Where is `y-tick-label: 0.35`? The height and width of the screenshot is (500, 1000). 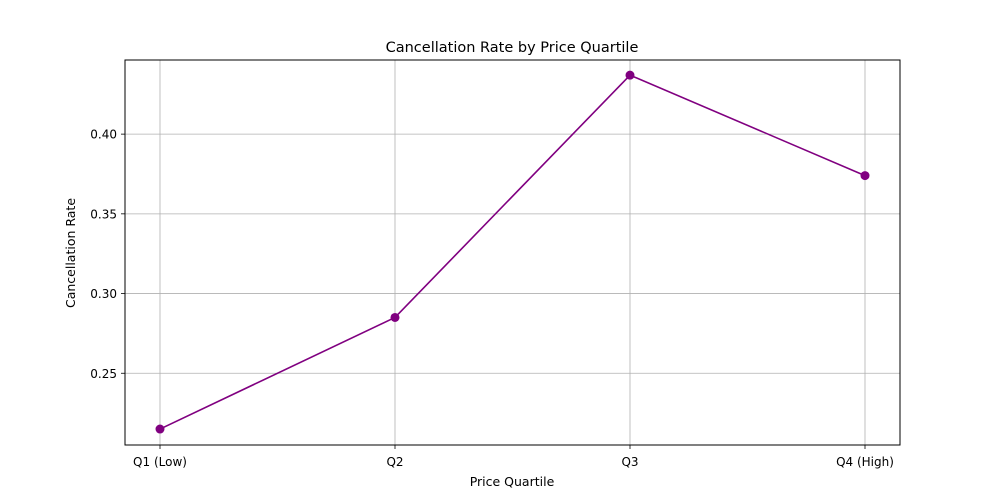
y-tick-label: 0.35 is located at coordinates (103, 214).